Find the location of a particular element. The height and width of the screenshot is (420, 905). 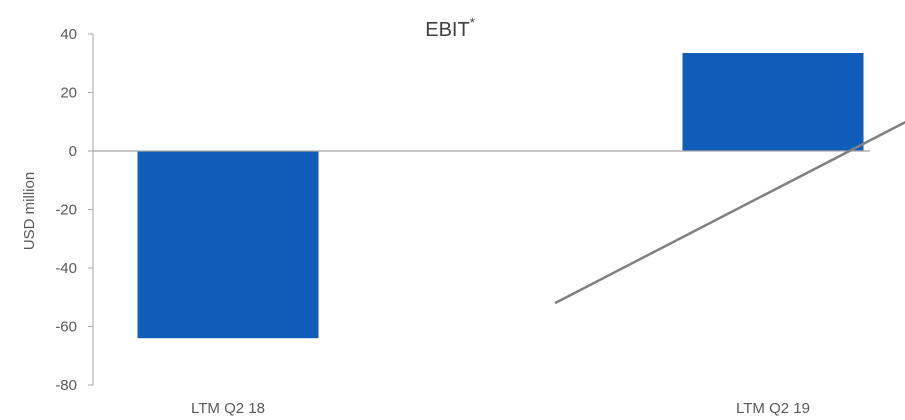

y-tick-label: 0 is located at coordinates (73, 151).